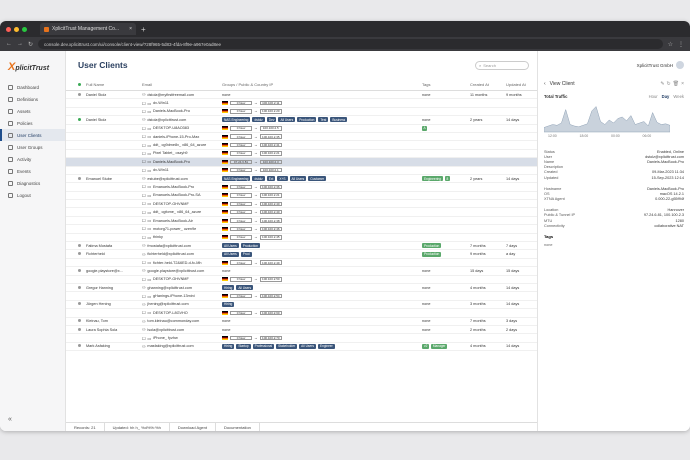 This screenshot has height=460, width=690. What do you see at coordinates (653, 96) in the screenshot?
I see `range-hour: Hour` at bounding box center [653, 96].